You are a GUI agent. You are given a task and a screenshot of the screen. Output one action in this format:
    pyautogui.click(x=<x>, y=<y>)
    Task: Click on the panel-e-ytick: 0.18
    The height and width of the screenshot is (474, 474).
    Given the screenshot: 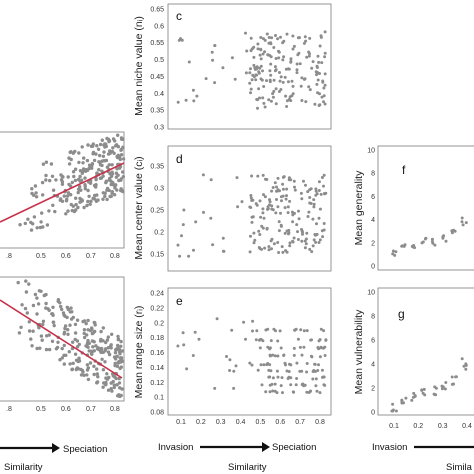 What is the action you would take?
    pyautogui.click(x=157, y=338)
    